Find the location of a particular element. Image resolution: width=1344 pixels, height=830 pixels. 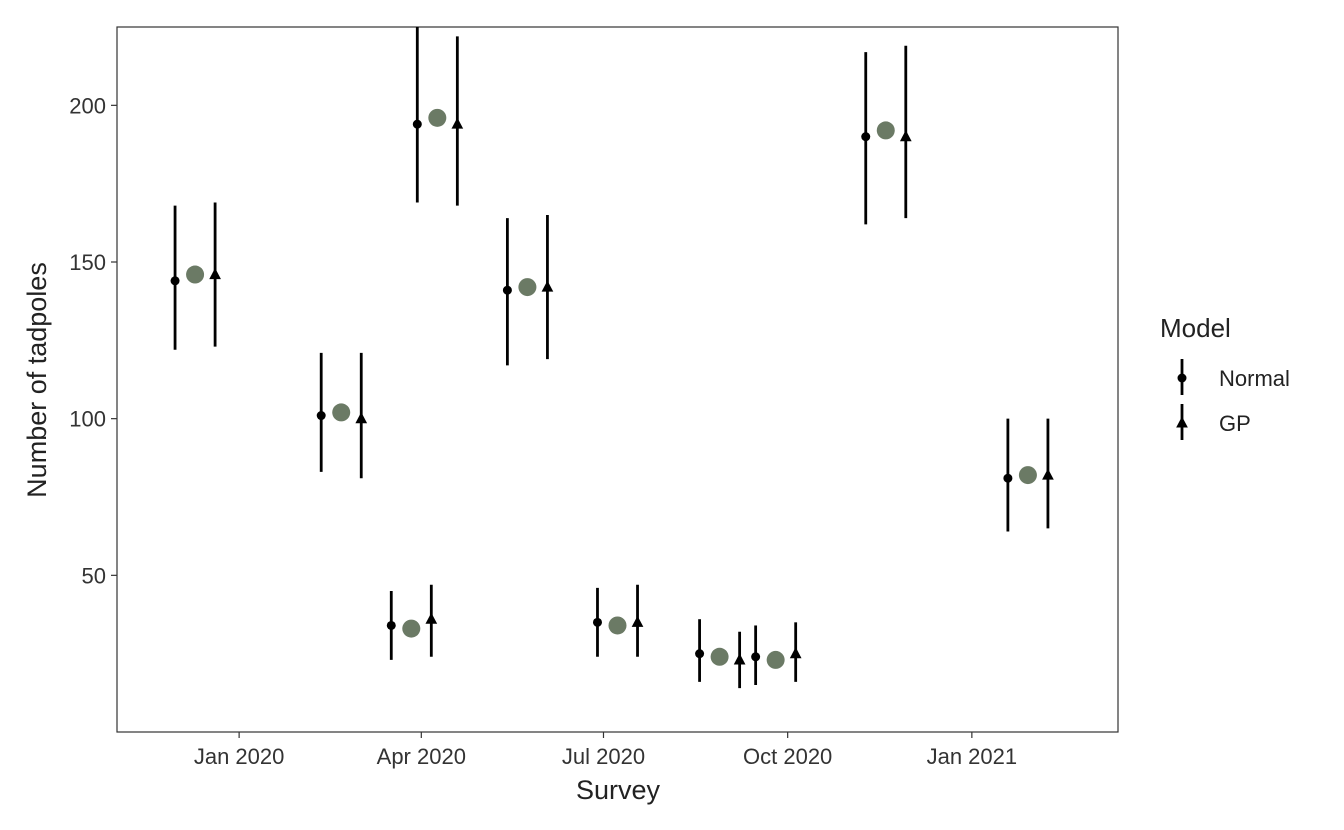

x-axis: Jan 2020 Apr 2020 Jul 2020 Oct 2020 Jan 2021 is located at coordinates (605, 750).